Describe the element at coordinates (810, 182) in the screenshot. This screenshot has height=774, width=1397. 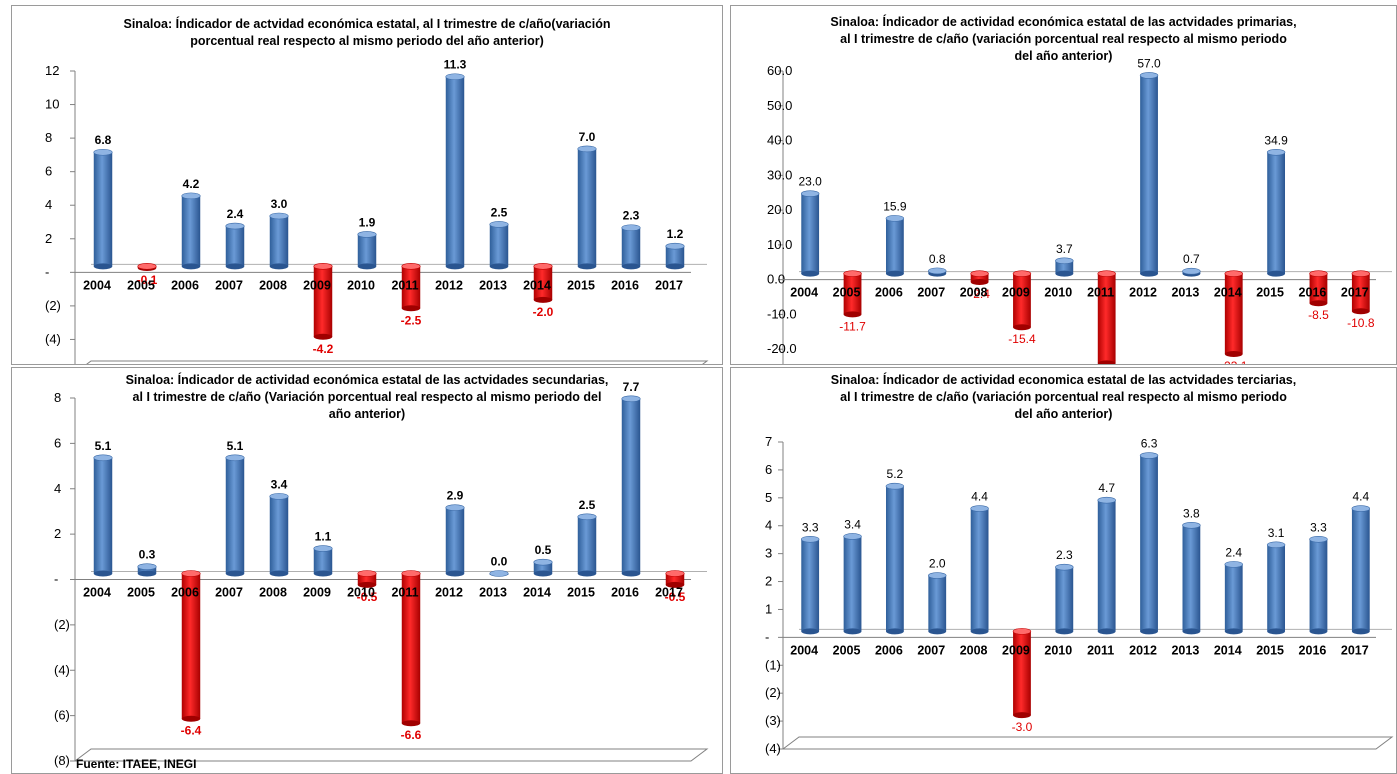
I see `data-label: 23.0` at that location.